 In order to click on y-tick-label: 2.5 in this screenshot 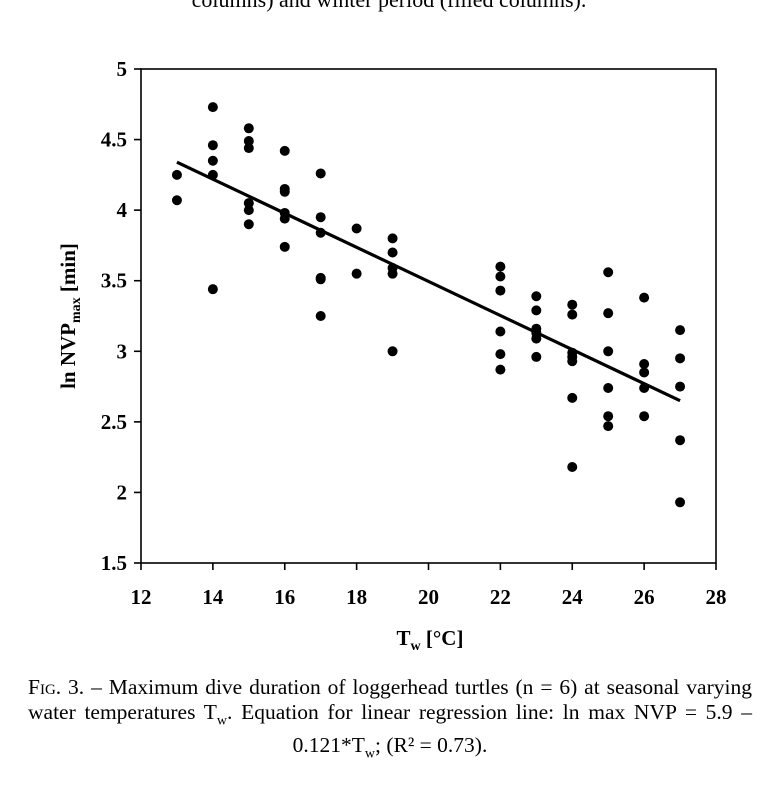, I will do `click(114, 422)`.